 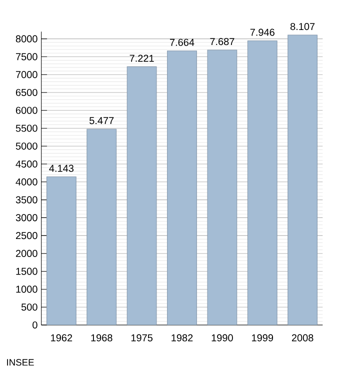 What do you see at coordinates (20, 362) in the screenshot?
I see `text: INSEE` at bounding box center [20, 362].